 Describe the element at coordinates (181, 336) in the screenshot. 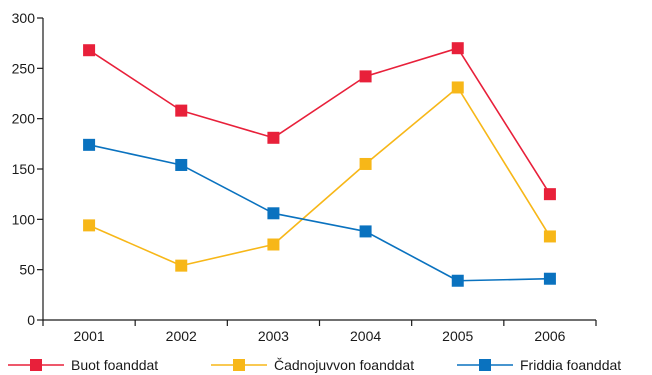

I see `x-tick-label: 2002` at that location.